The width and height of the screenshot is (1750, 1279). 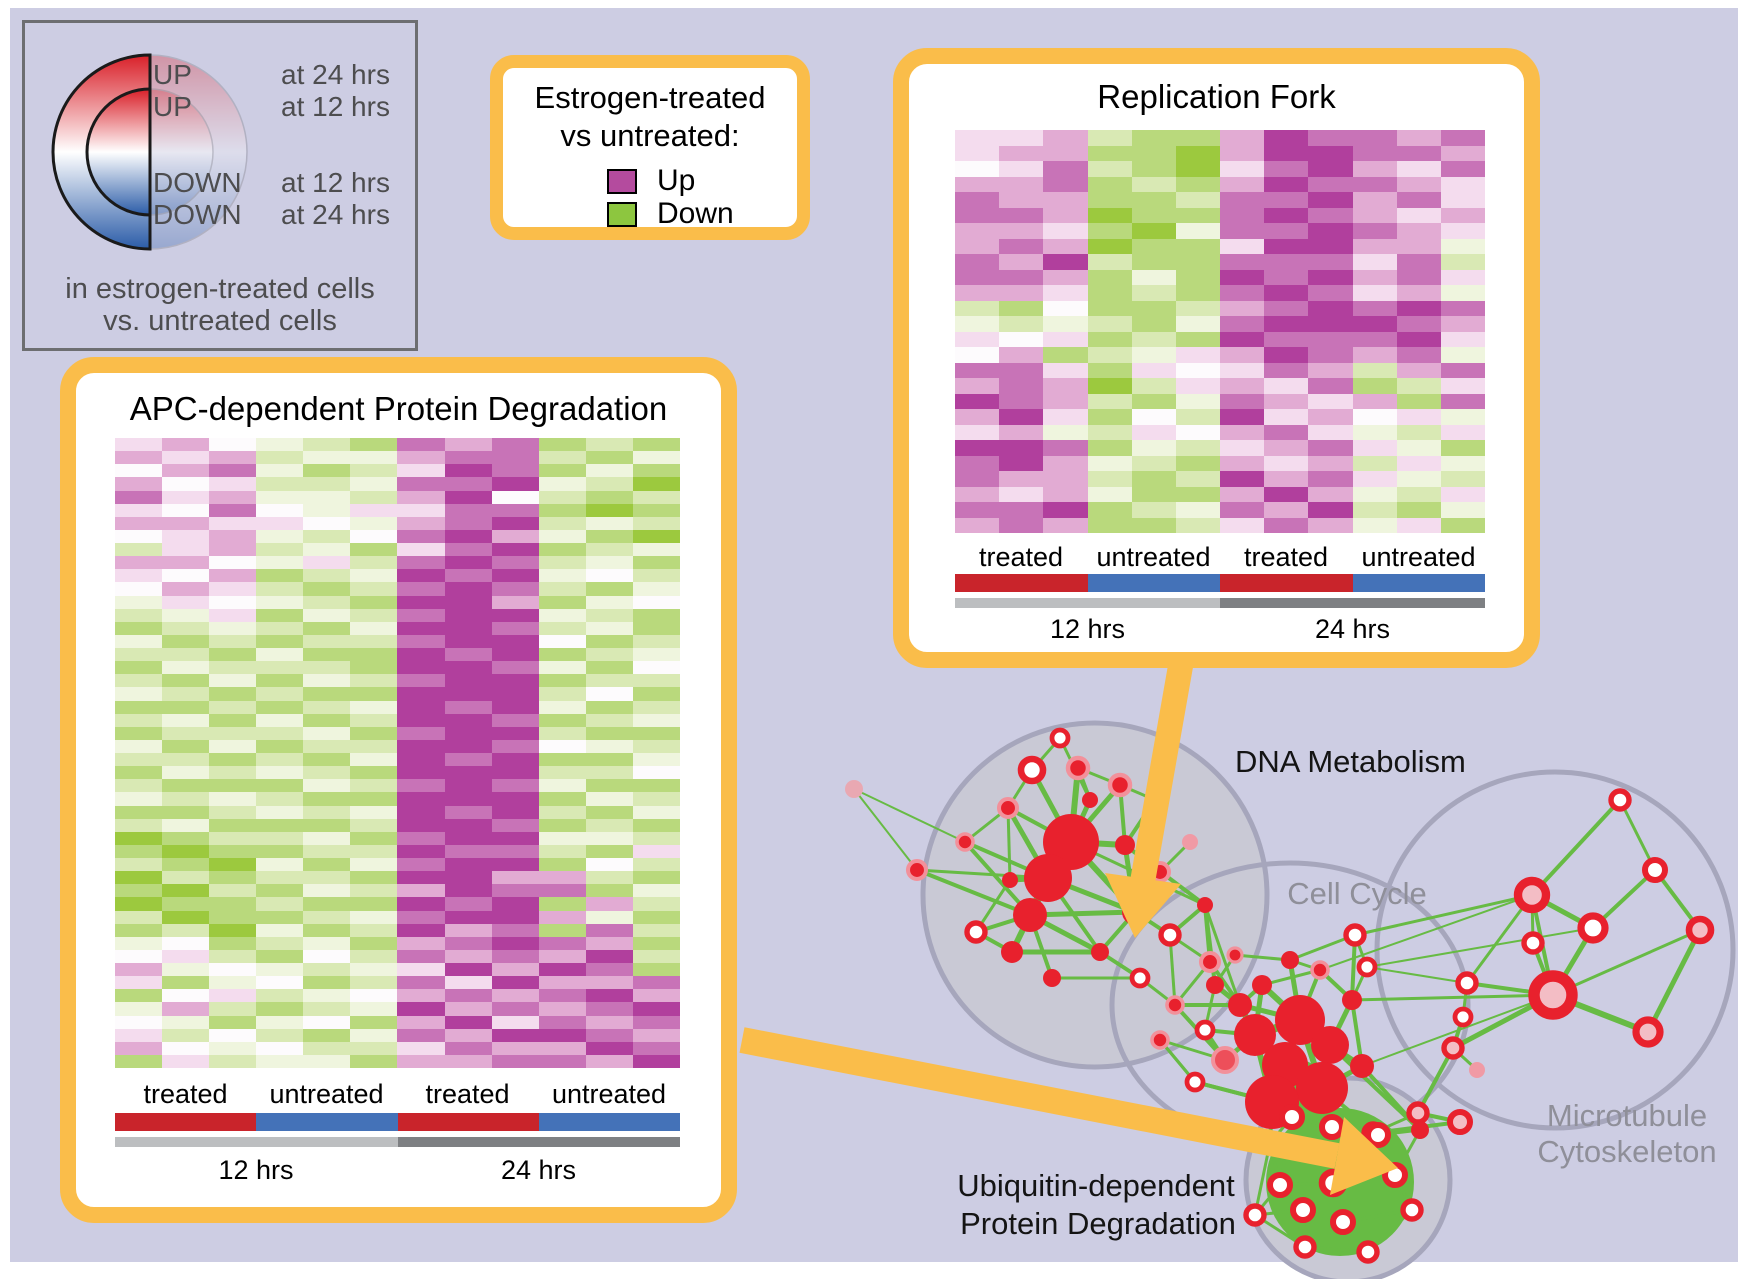 What do you see at coordinates (651, 181) in the screenshot?
I see `legend-item-up: Up` at bounding box center [651, 181].